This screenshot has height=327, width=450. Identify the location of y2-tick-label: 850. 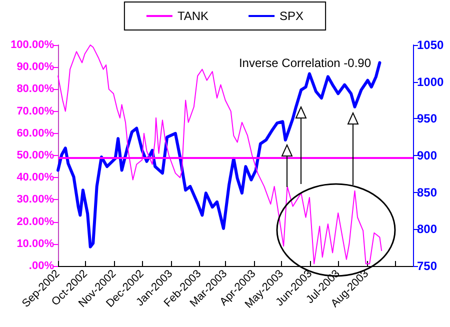
(427, 192).